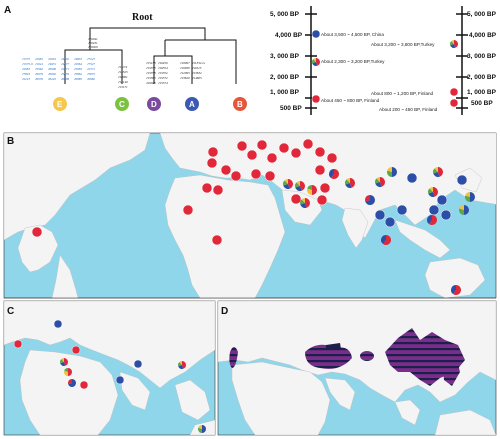 The image size is (500, 439). Describe the element at coordinates (91, 69) in the screenshot. I see `haplotype-label: J2371` at that location.